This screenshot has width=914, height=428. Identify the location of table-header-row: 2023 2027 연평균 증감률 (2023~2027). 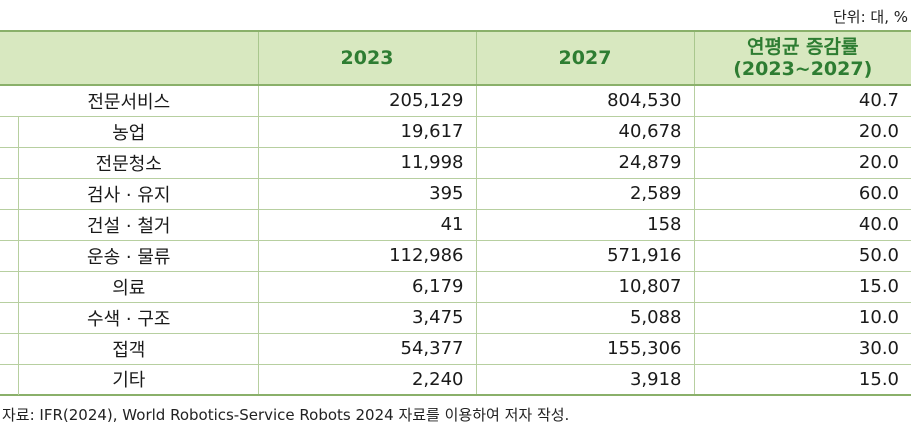
(455, 58).